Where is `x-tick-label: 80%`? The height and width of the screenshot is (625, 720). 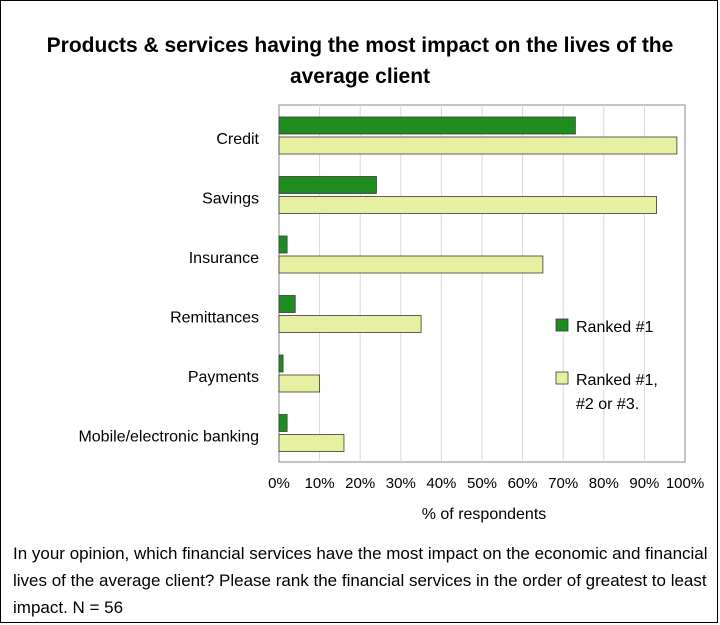 x-tick-label: 80% is located at coordinates (604, 483).